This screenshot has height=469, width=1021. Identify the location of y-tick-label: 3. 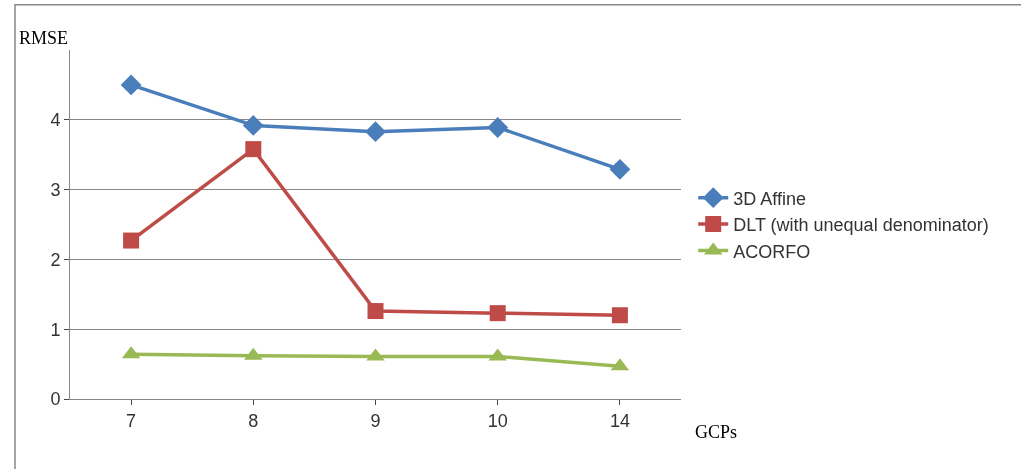
(55, 189).